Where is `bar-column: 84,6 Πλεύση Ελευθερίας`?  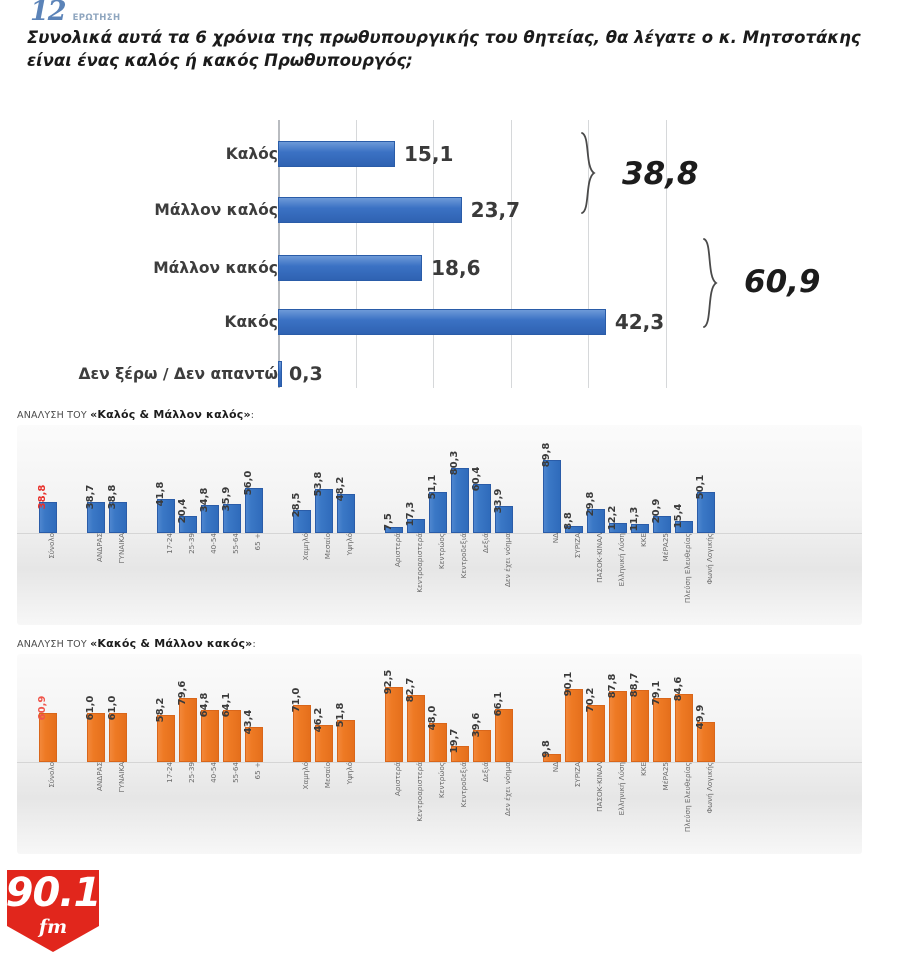 bar-column: 84,6 Πλεύση Ελευθερίας is located at coordinates (683, 743).